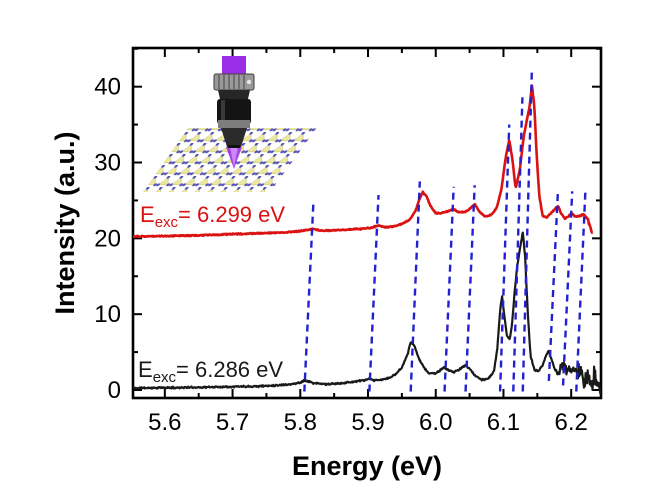 The image size is (668, 501). I want to click on experiment-schematic-inset, so click(230, 124).